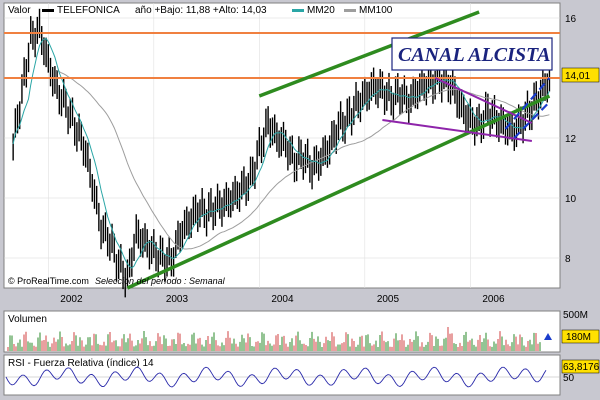 This screenshot has height=400, width=600. I want to click on y-tick-8: 8, so click(568, 259).